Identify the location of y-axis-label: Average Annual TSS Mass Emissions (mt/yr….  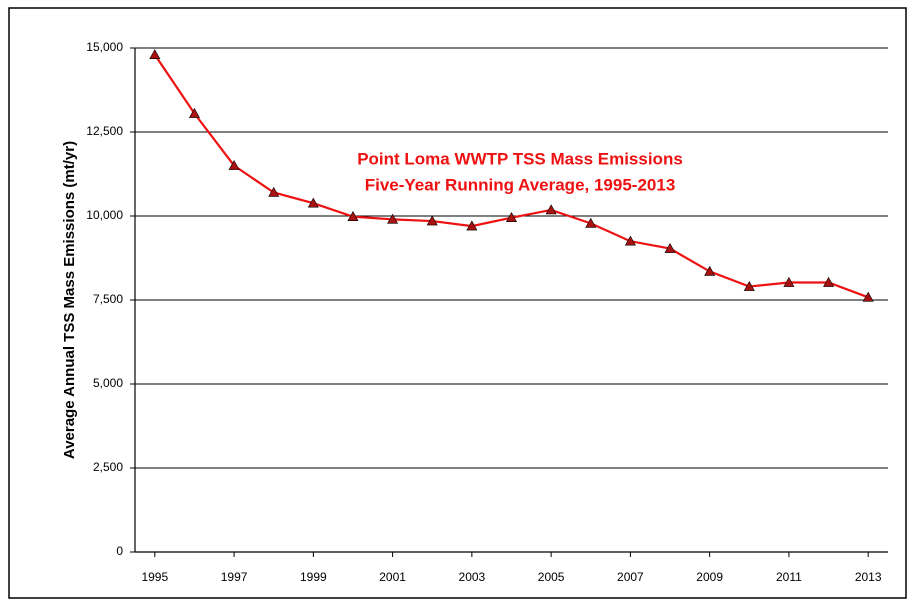
(69, 300).